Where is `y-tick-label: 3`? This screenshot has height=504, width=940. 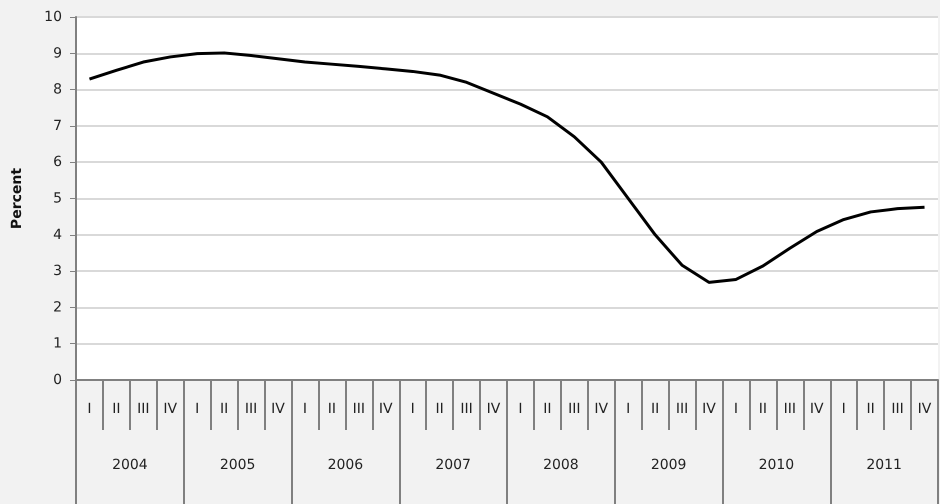 y-tick-label: 3 is located at coordinates (57, 271).